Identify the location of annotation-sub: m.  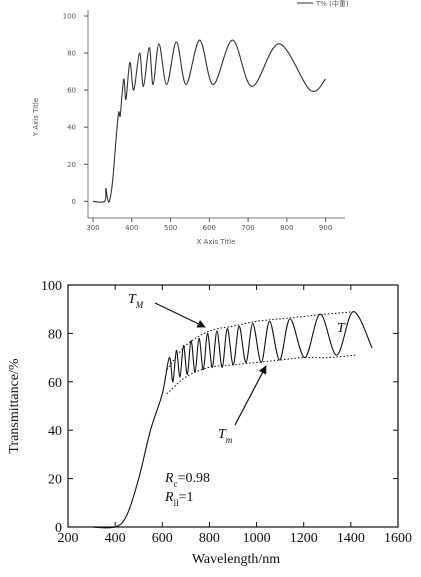
(229, 440).